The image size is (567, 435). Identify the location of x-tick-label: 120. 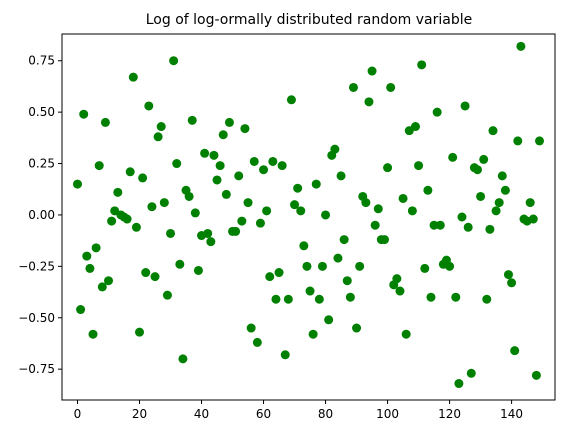
(449, 414).